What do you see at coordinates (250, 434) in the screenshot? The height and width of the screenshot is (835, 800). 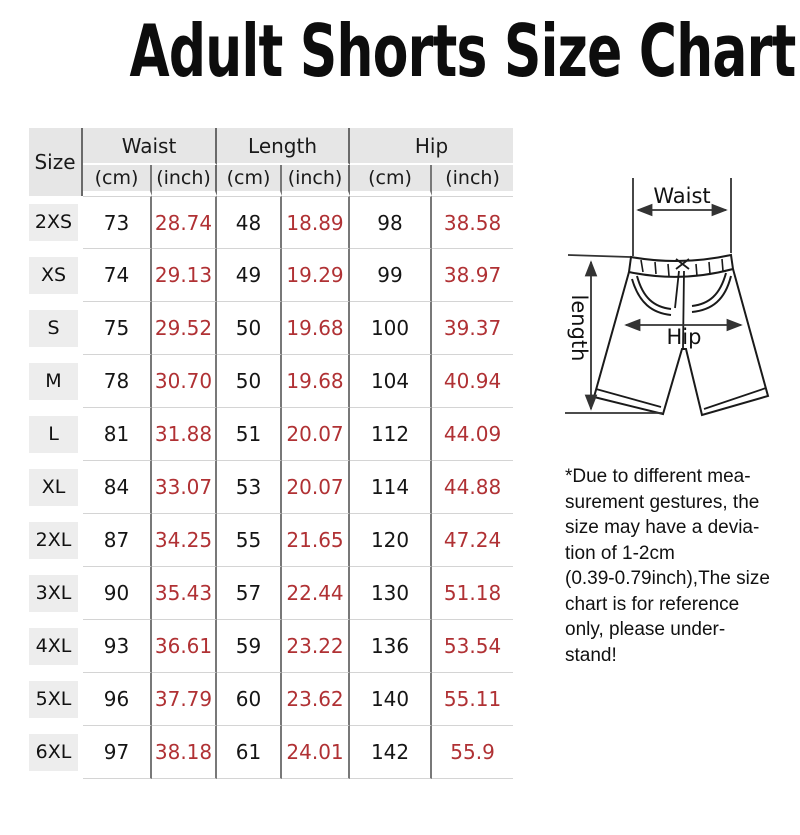 I see `cell-length-cm: 51` at bounding box center [250, 434].